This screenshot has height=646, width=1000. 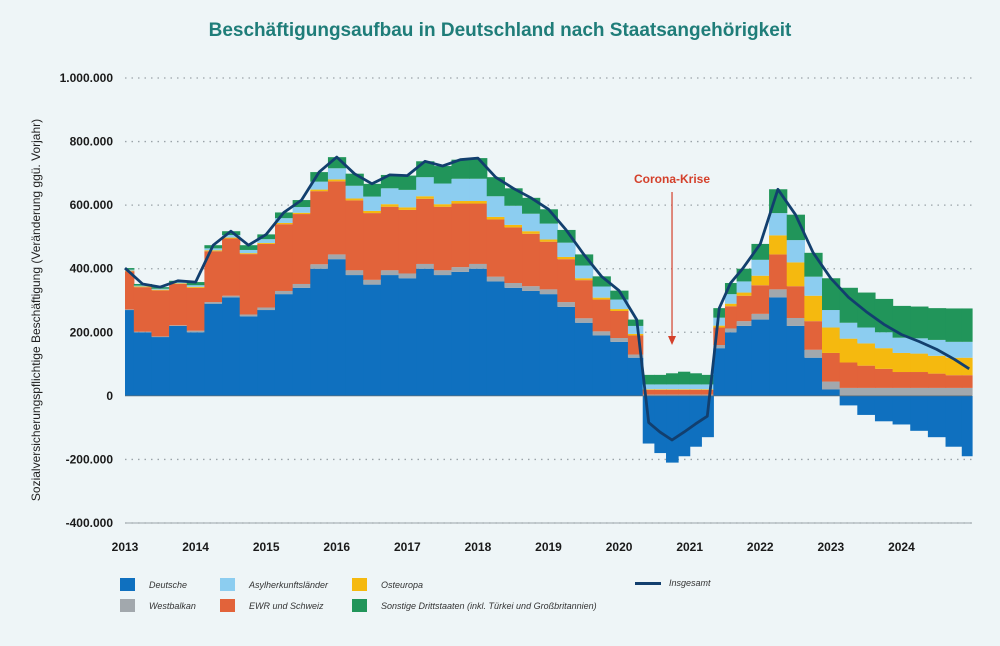 I want to click on y-tick-label: 200.000, so click(x=92, y=332).